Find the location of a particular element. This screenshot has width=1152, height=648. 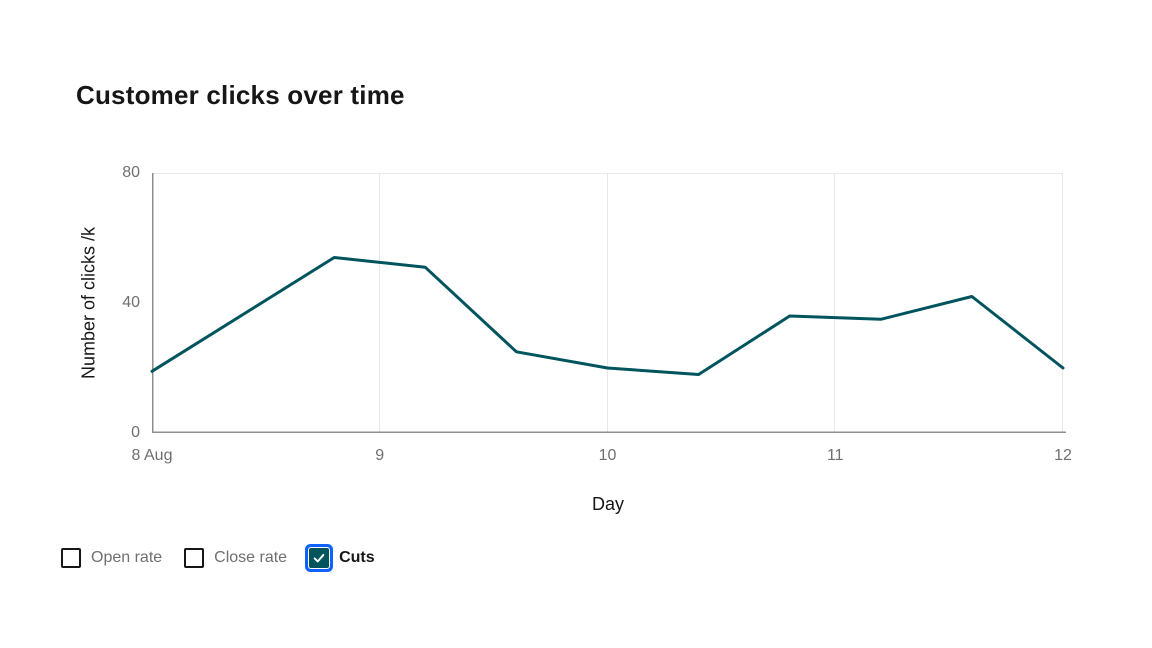

x-tick-label: 10 is located at coordinates (607, 455).